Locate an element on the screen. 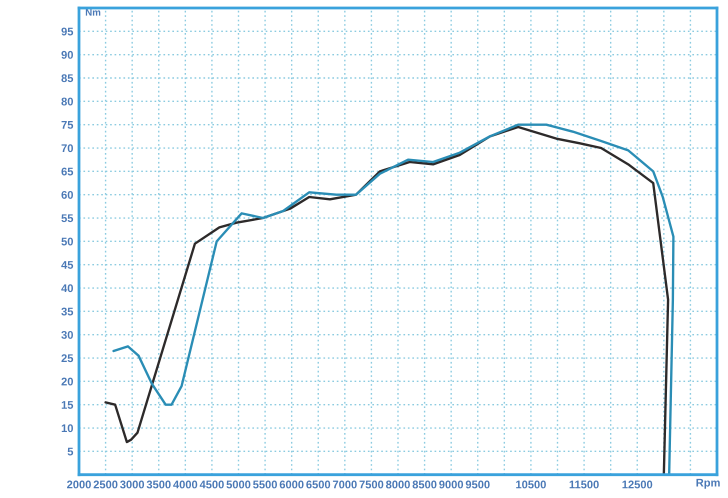 The height and width of the screenshot is (498, 728). y-tick-label: 55 is located at coordinates (67, 218).